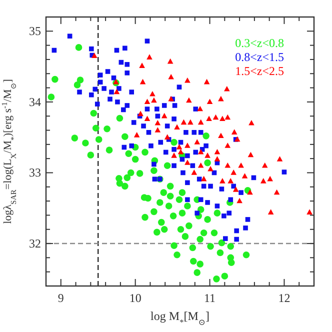  I want to click on x-tick-label: 11, so click(210, 298).